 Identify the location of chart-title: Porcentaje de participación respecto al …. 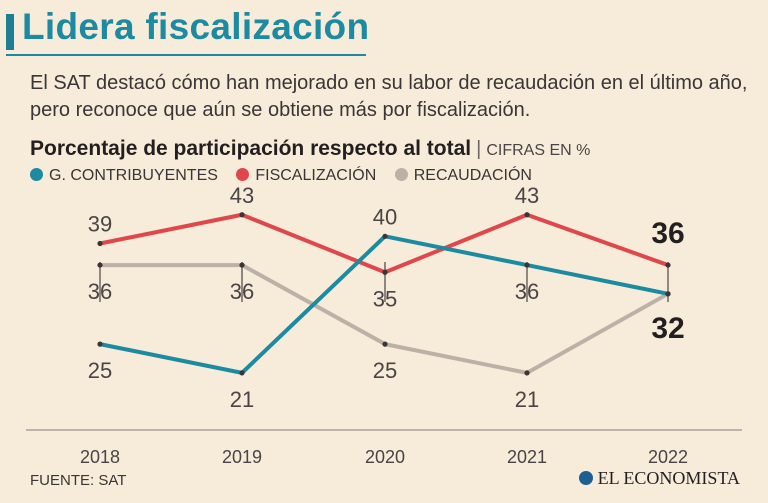
(251, 148).